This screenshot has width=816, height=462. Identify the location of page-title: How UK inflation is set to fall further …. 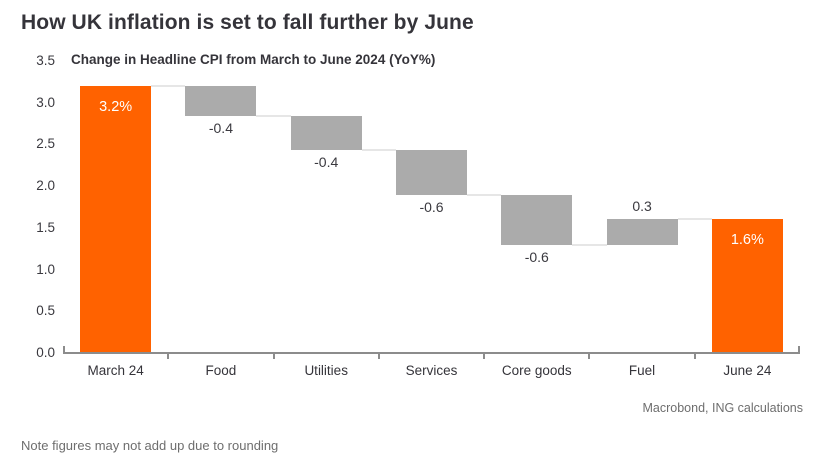
(247, 22).